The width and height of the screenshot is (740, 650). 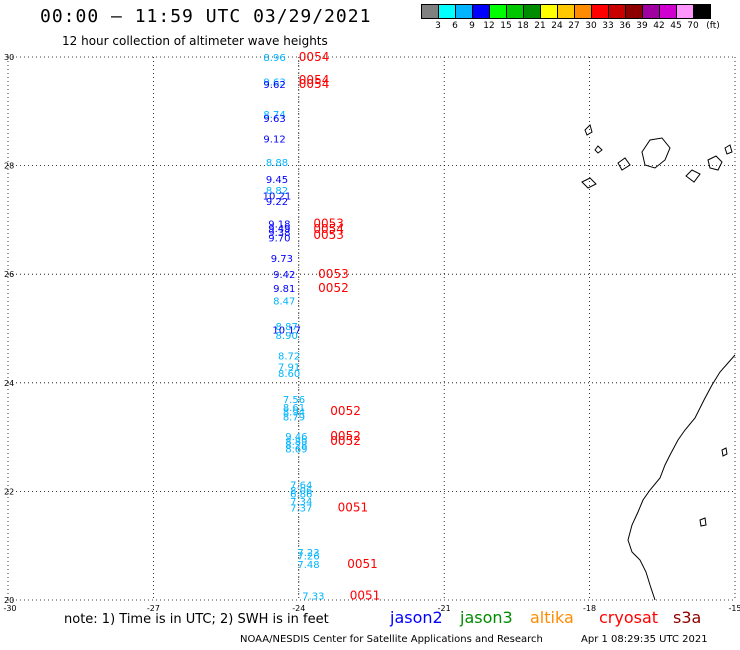 I want to click on lat-tick-label: 24, so click(x=9, y=383).